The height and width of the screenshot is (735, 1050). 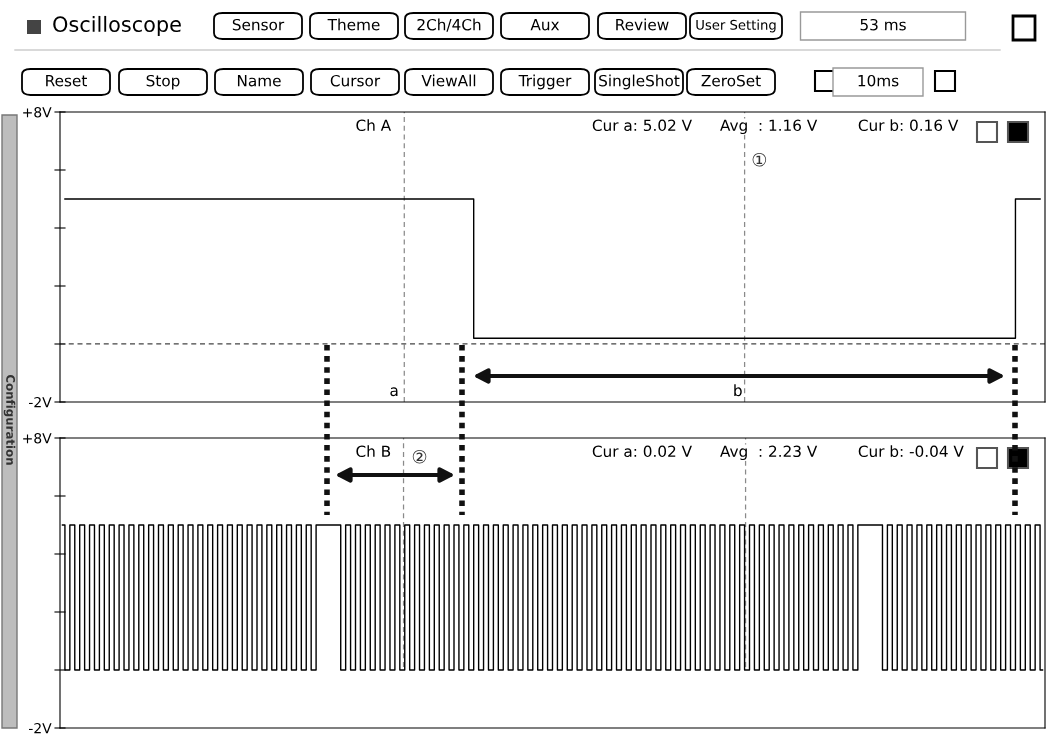 What do you see at coordinates (639, 82) in the screenshot?
I see `text: SingleShot` at bounding box center [639, 82].